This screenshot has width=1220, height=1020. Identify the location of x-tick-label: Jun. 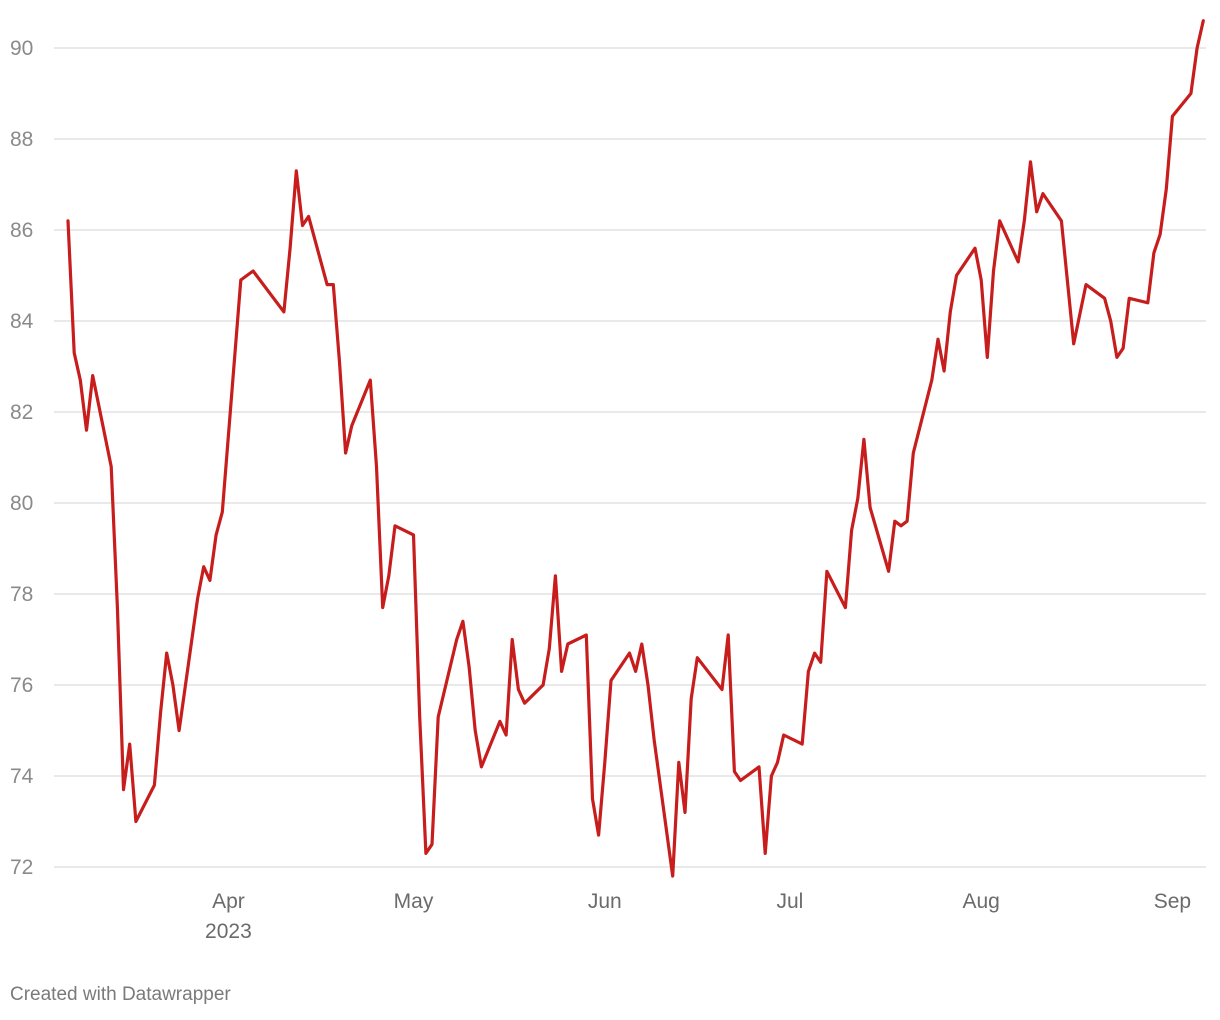
(605, 901).